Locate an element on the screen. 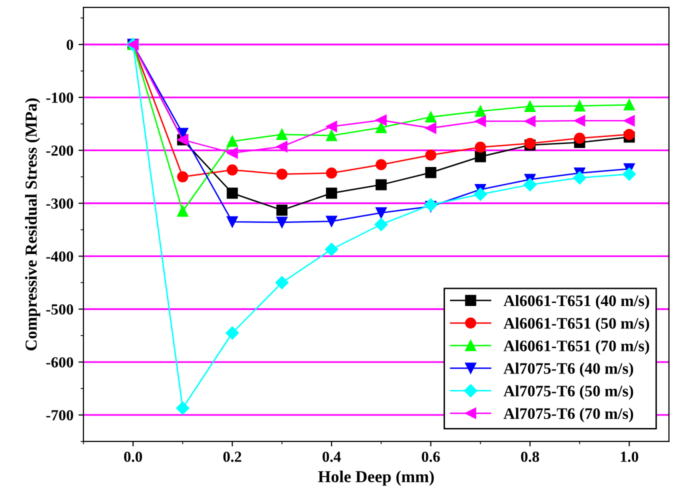 The image size is (684, 496). x-tick-label: 0.2 is located at coordinates (232, 457).